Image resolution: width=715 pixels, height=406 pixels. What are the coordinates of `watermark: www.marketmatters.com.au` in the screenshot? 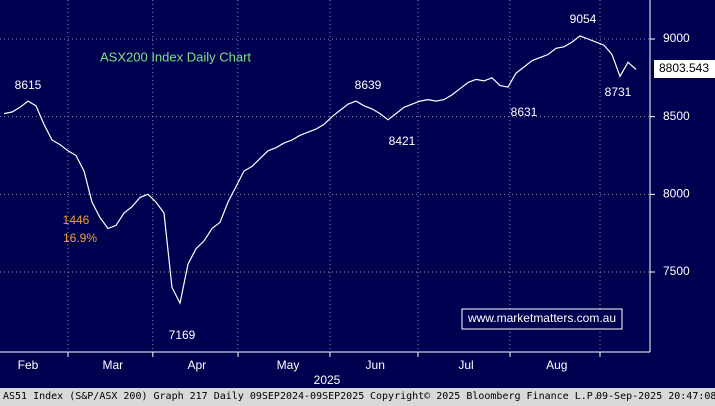 It's located at (541, 318).